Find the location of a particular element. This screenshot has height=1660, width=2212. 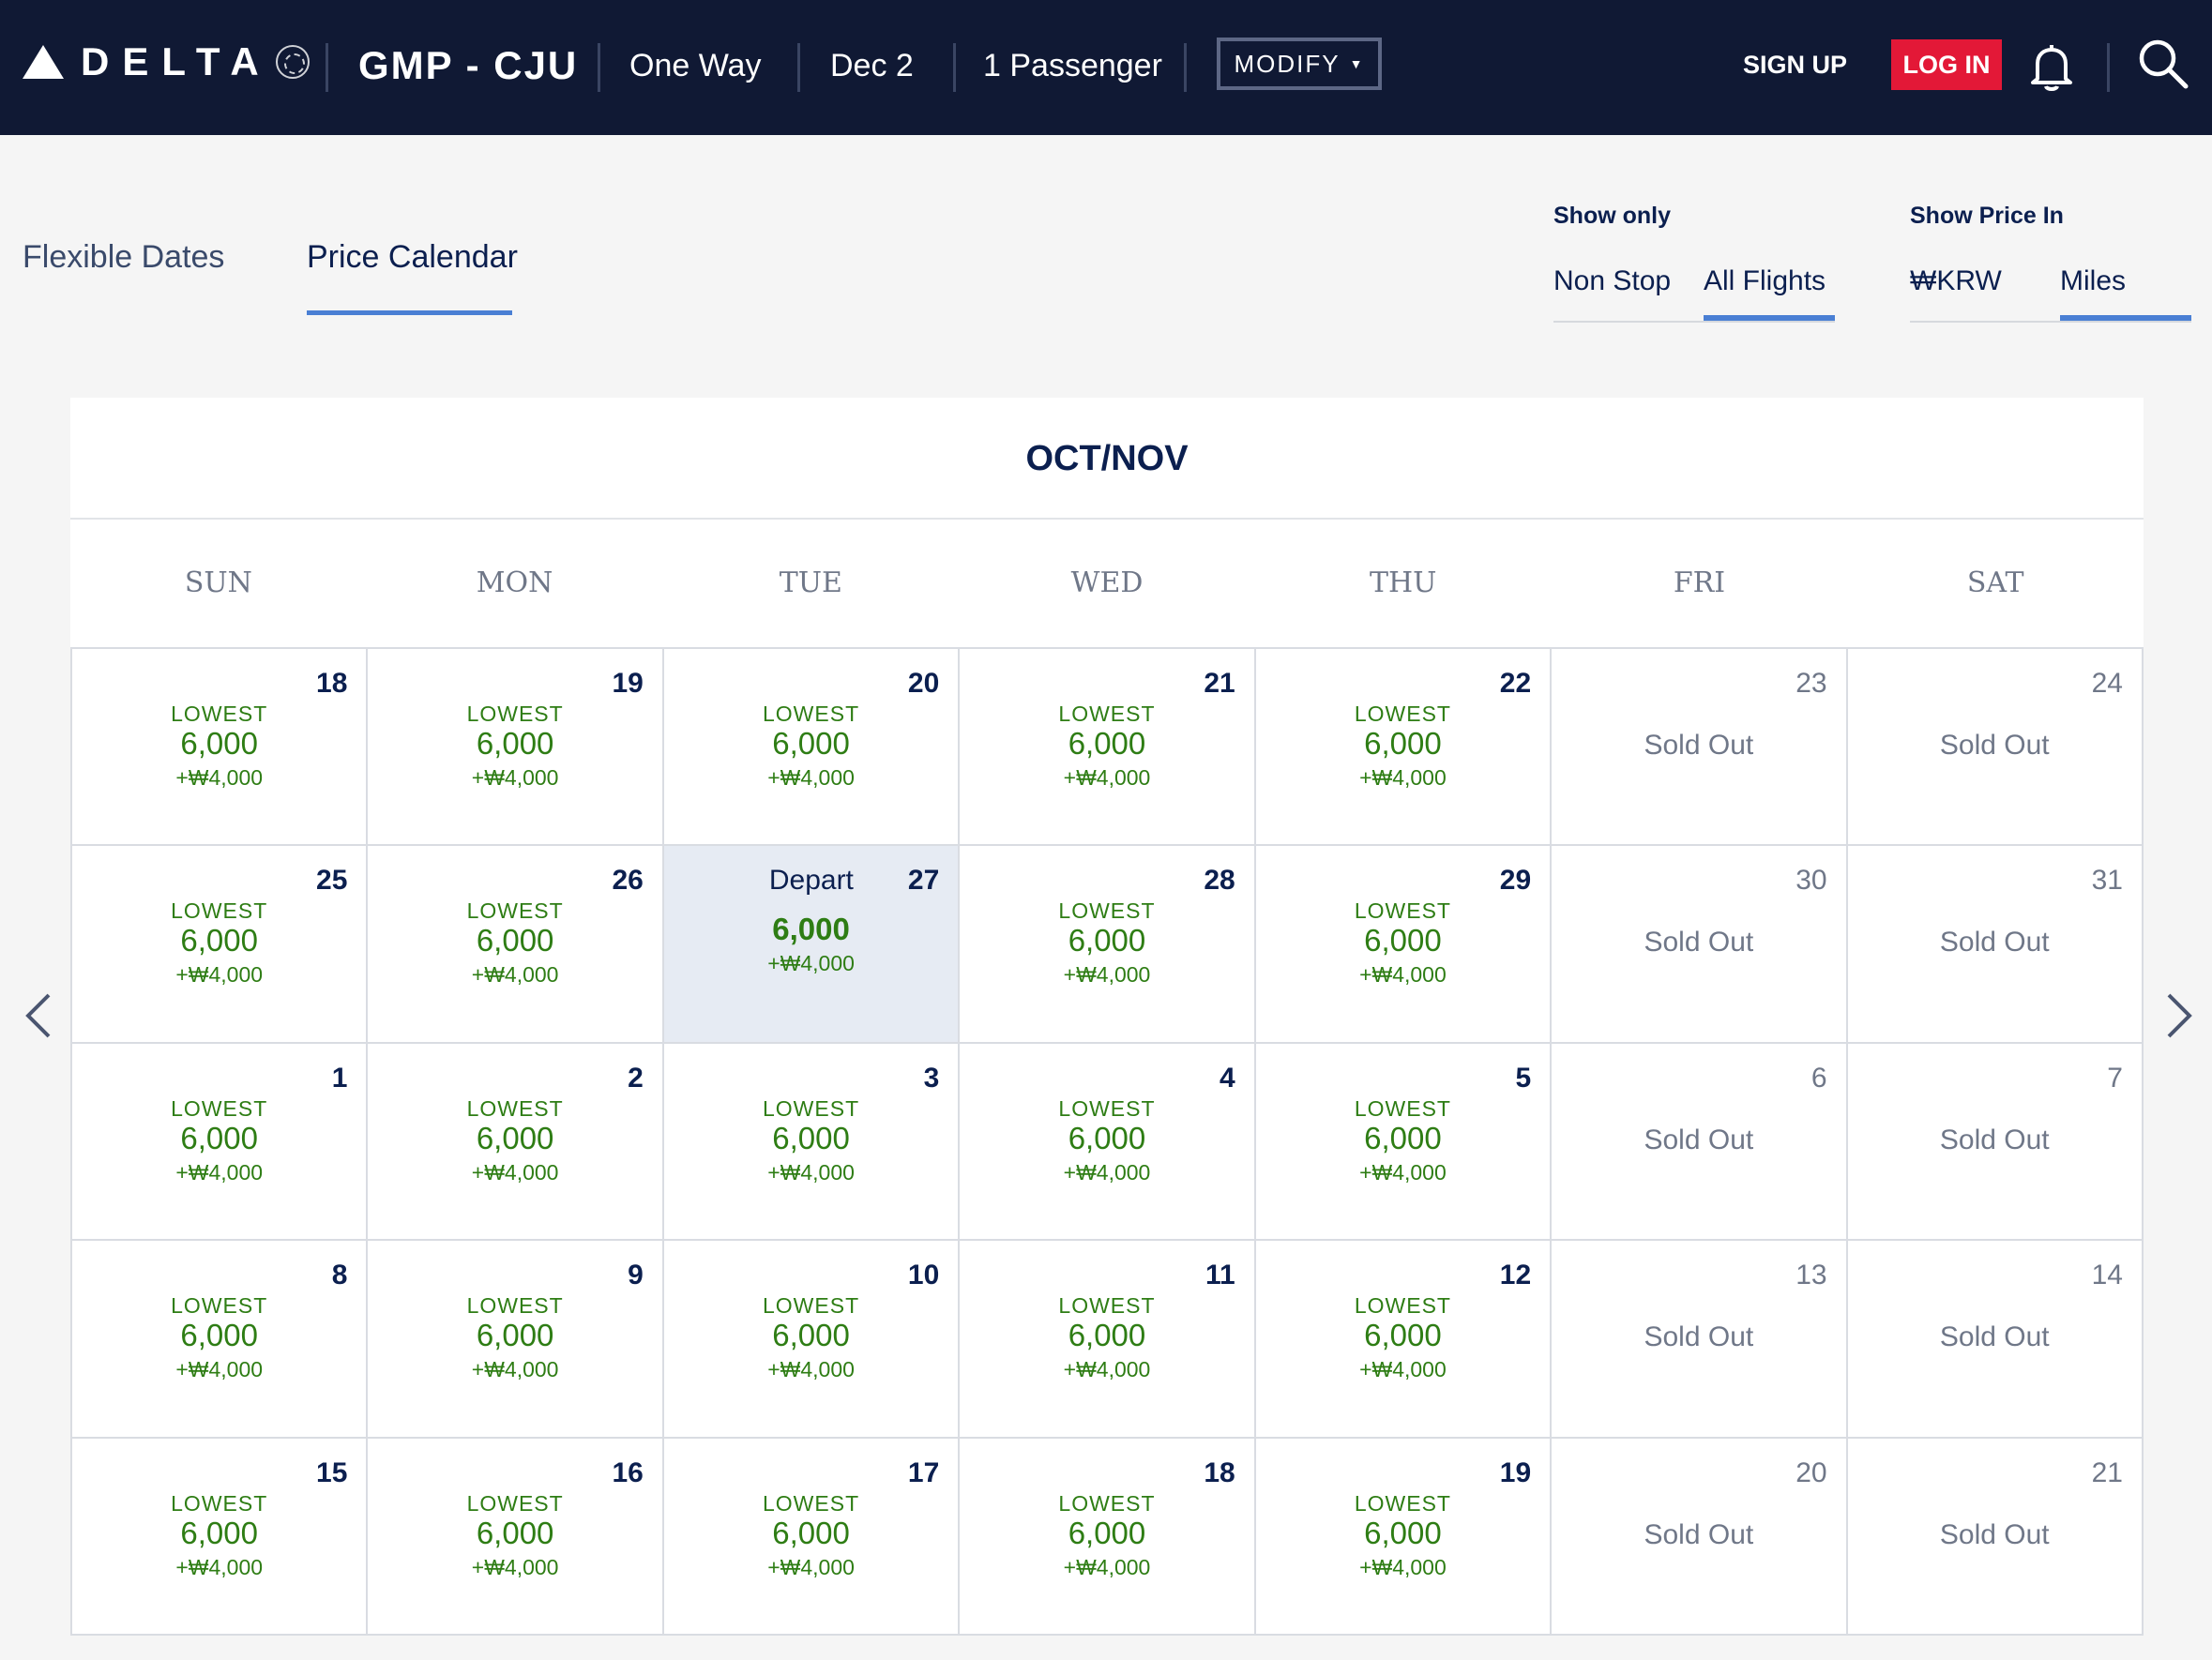

calendar-day: 2 LOWEST 6,000 +₩4,000 is located at coordinates (516, 1142).